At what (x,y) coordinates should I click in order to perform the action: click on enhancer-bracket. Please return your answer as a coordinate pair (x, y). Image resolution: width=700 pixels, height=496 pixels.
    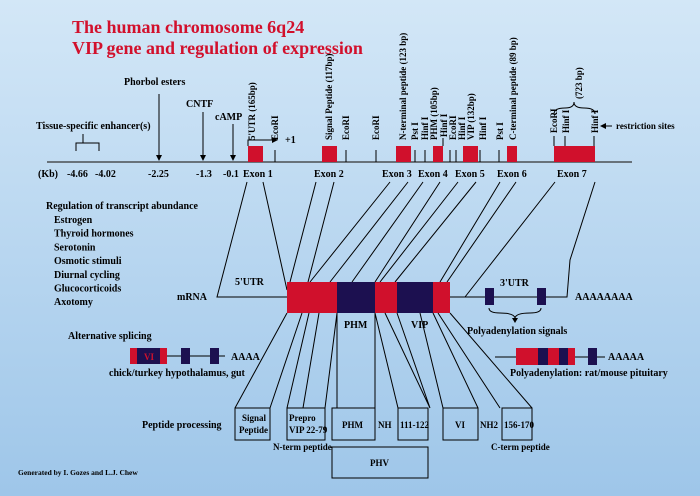
    Looking at the image, I should click on (87, 142).